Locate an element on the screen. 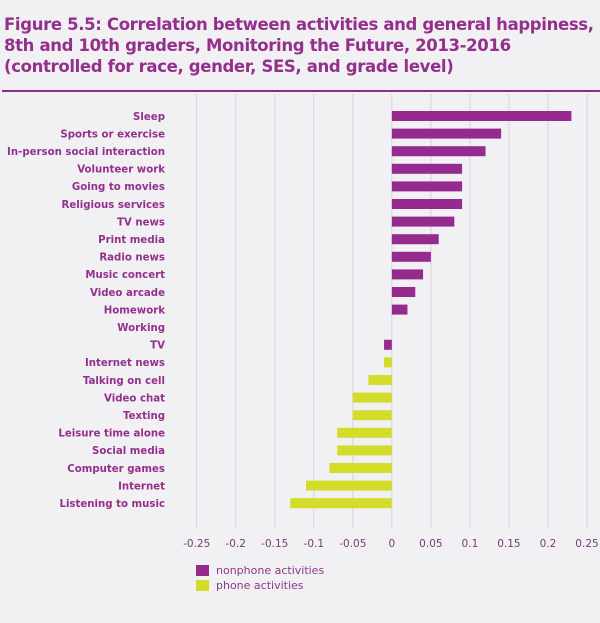 Image resolution: width=600 pixels, height=623 pixels. category-label: Homework is located at coordinates (134, 310).